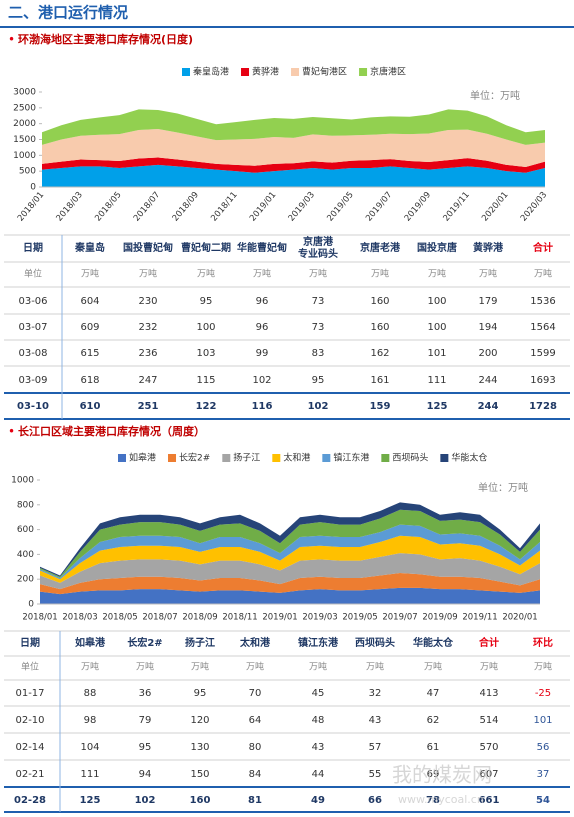 This screenshot has width=574, height=817. I want to click on column-header: 合计, so click(542, 247).